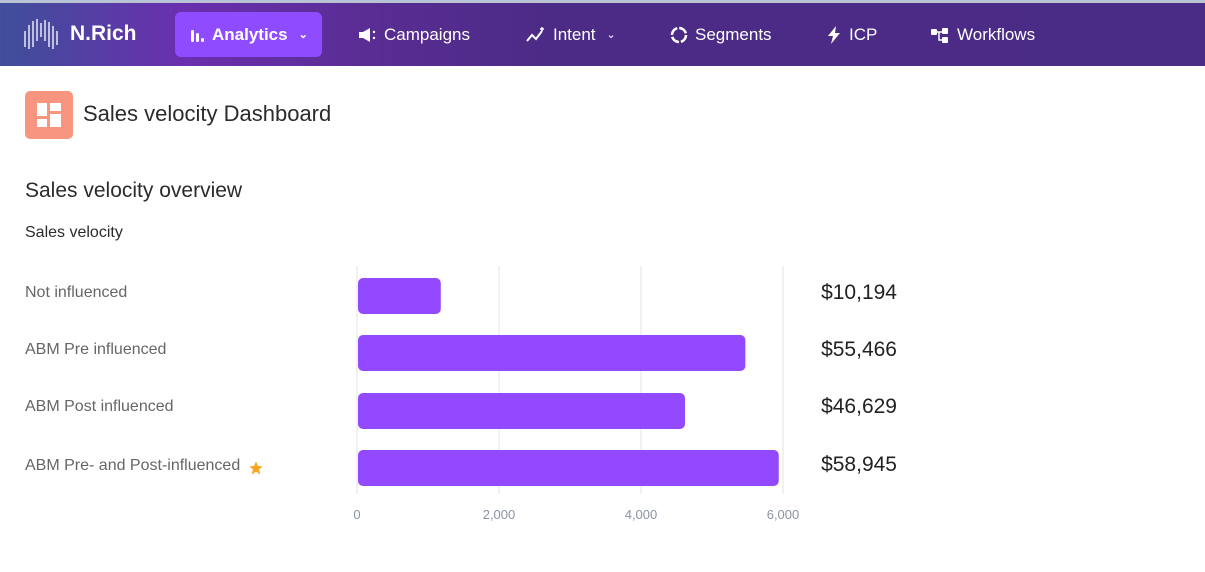 This screenshot has width=1205, height=572. Describe the element at coordinates (859, 406) in the screenshot. I see `data-label: $46,629` at that location.